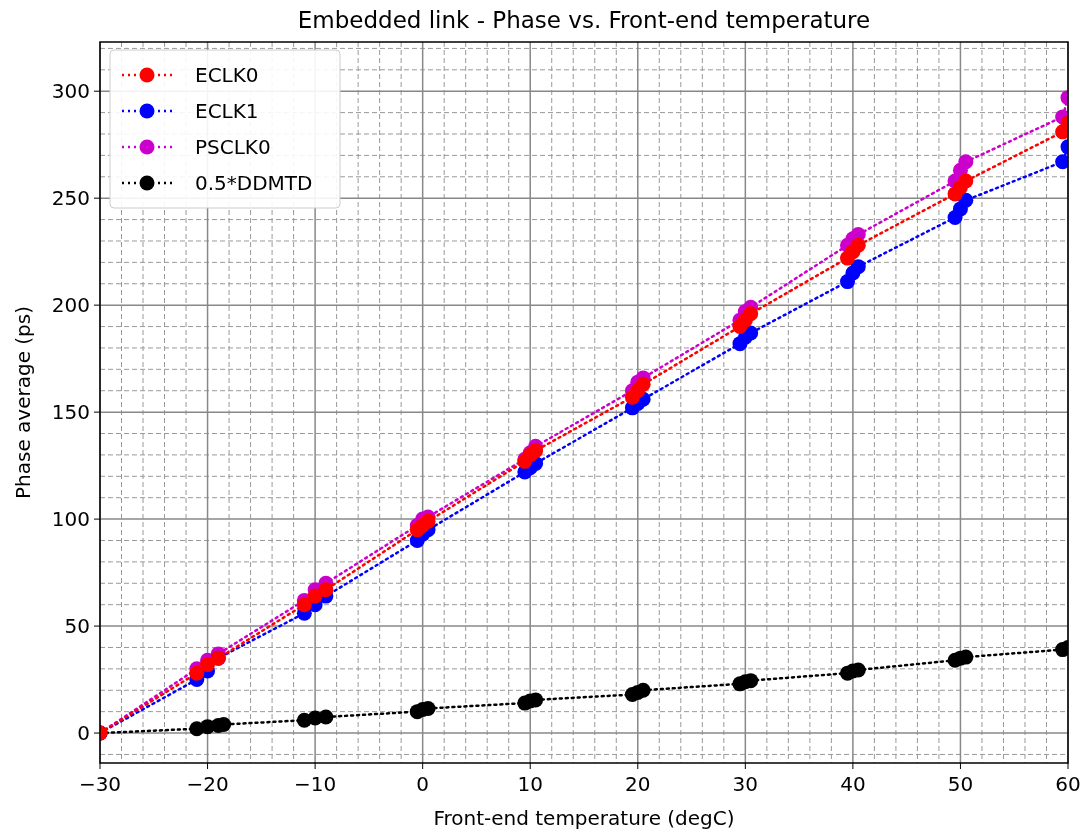 The image size is (1089, 837). Describe the element at coordinates (233, 147) in the screenshot. I see `legend-label: PSCLK0` at that location.